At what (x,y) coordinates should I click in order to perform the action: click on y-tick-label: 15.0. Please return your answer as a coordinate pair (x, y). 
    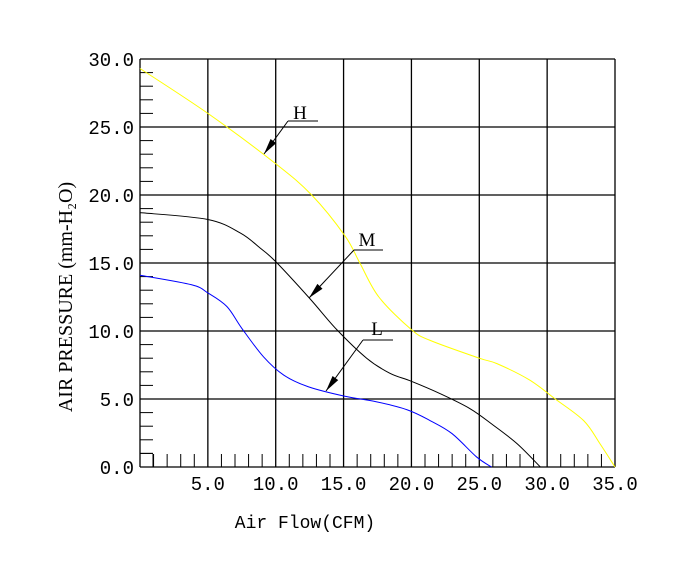
    Looking at the image, I should click on (111, 265).